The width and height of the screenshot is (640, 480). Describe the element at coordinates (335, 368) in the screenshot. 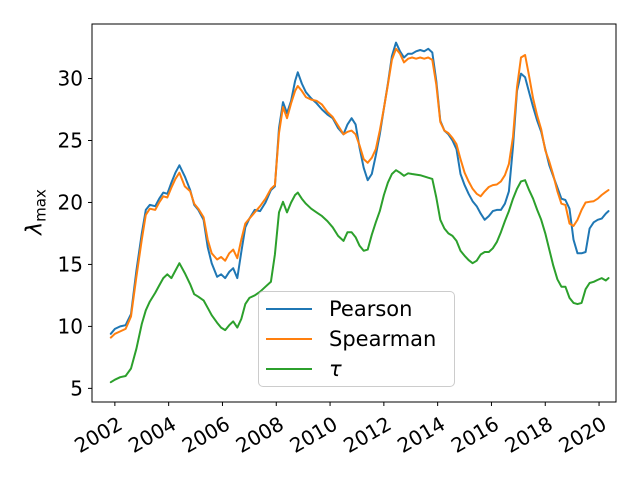

I see `legend-label-tau: τ` at that location.